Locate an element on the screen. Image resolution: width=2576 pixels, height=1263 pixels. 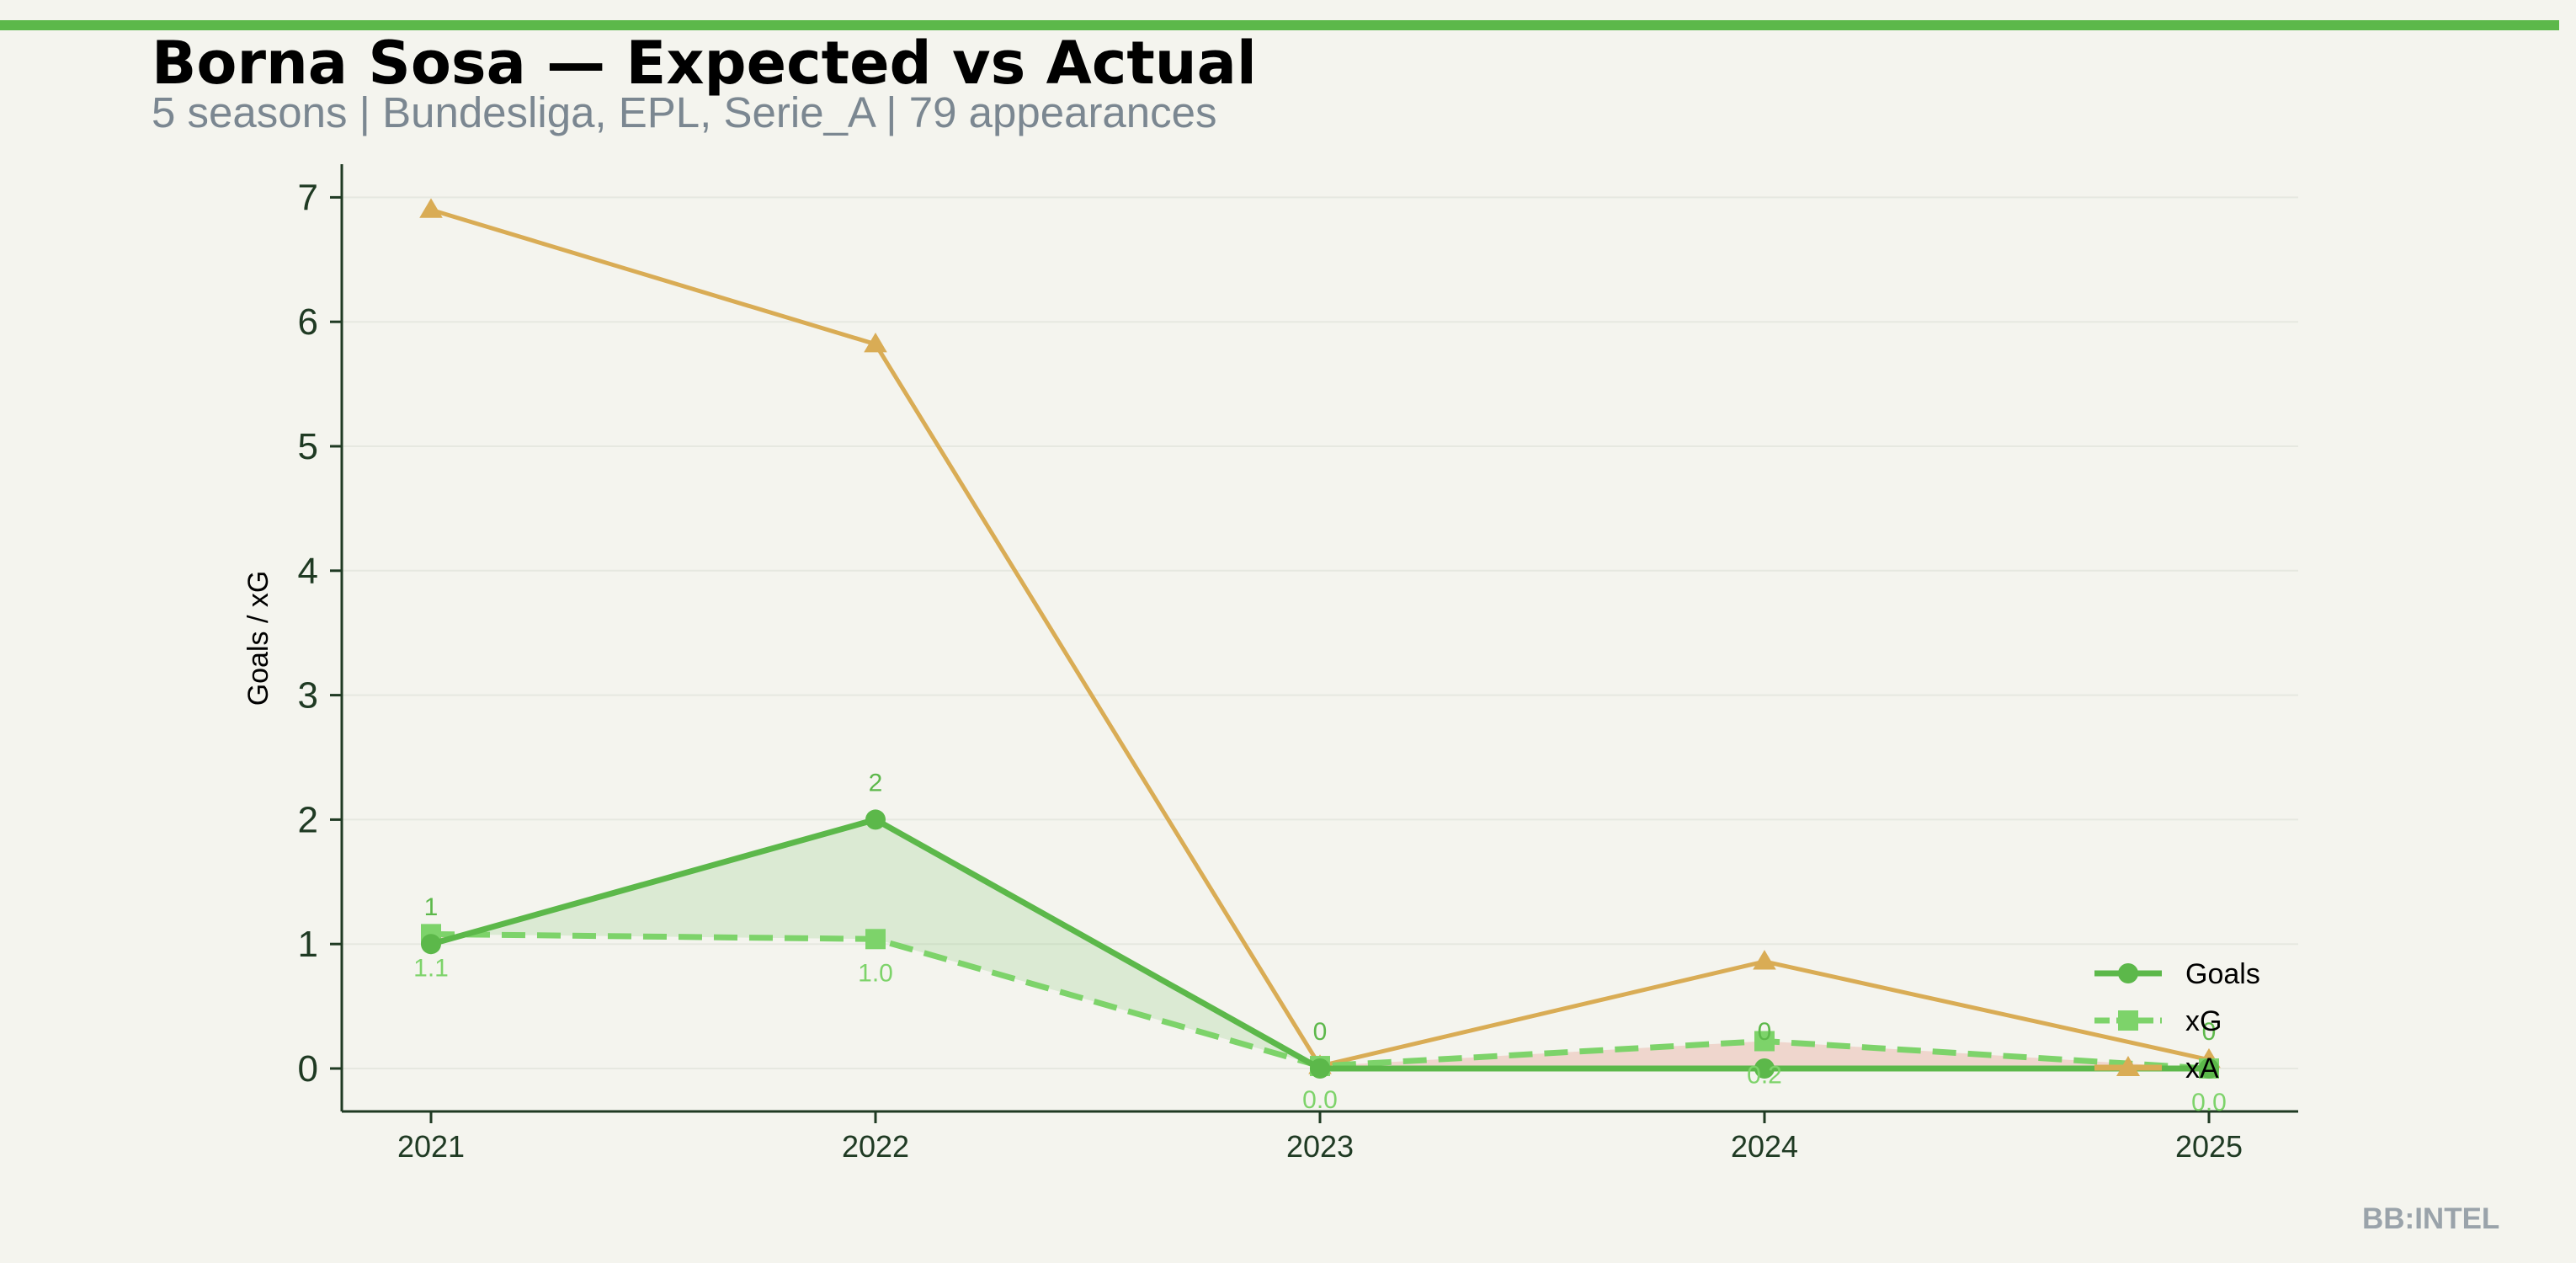
x-tick-label: 2024 is located at coordinates (1765, 1146).